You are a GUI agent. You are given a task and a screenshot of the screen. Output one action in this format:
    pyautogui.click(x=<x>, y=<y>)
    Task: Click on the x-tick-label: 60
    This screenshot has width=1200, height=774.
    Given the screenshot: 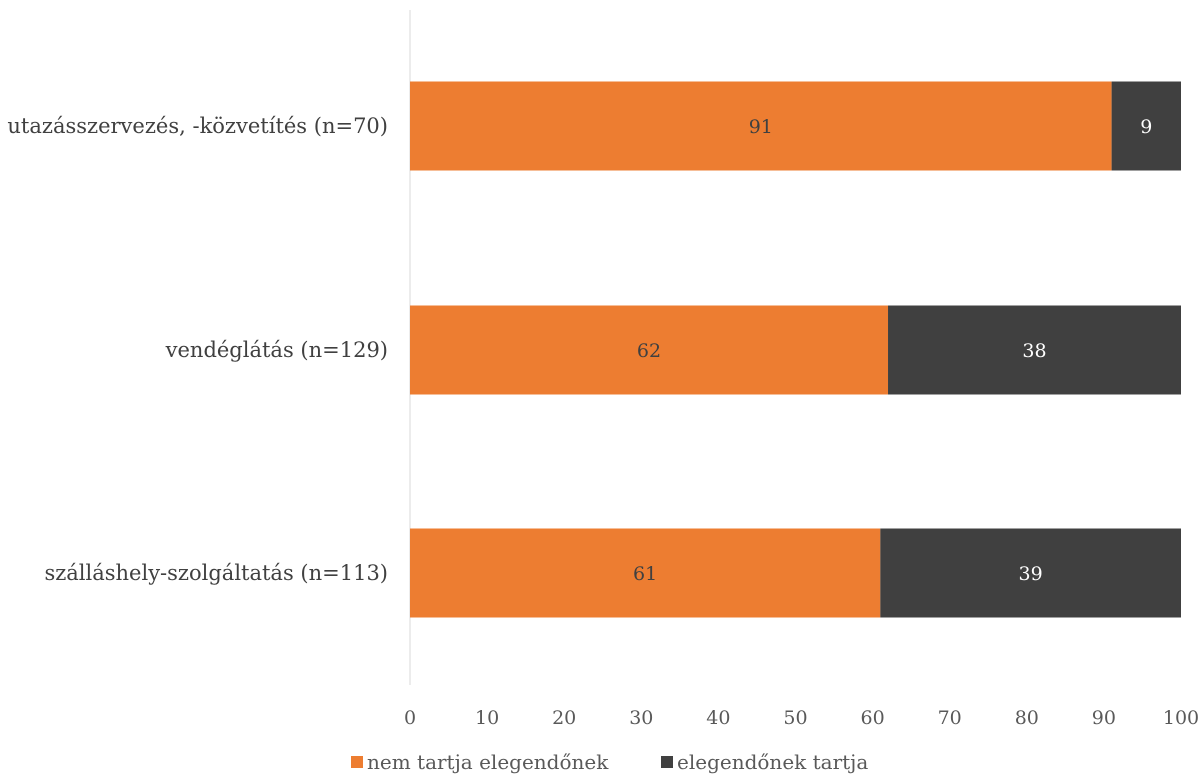 What is the action you would take?
    pyautogui.click(x=873, y=718)
    